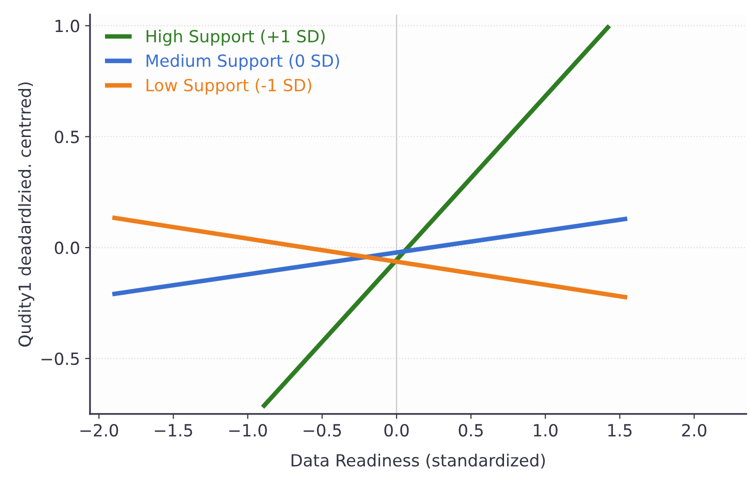 The height and width of the screenshot is (487, 750). Describe the element at coordinates (470, 430) in the screenshot. I see `x-tick-label: 0.5` at that location.